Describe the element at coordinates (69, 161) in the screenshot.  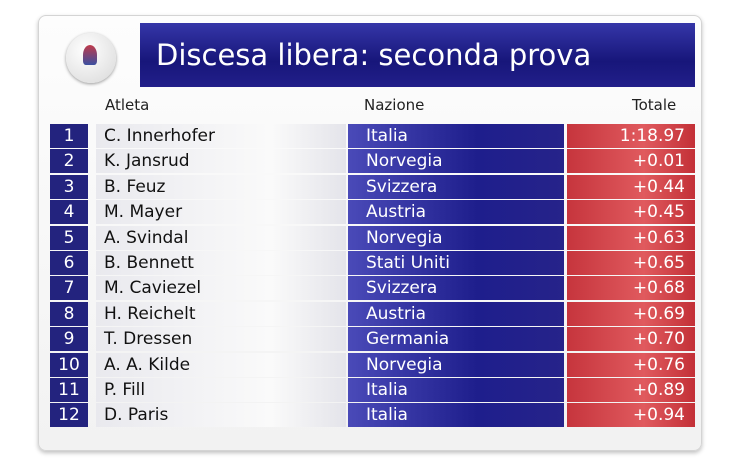
I see `rank: 2` at that location.